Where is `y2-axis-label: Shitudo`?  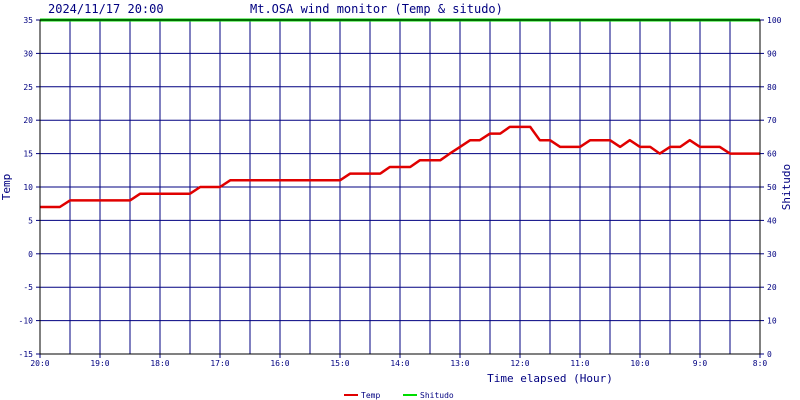
y2-axis-label: Shitudo is located at coordinates (786, 187).